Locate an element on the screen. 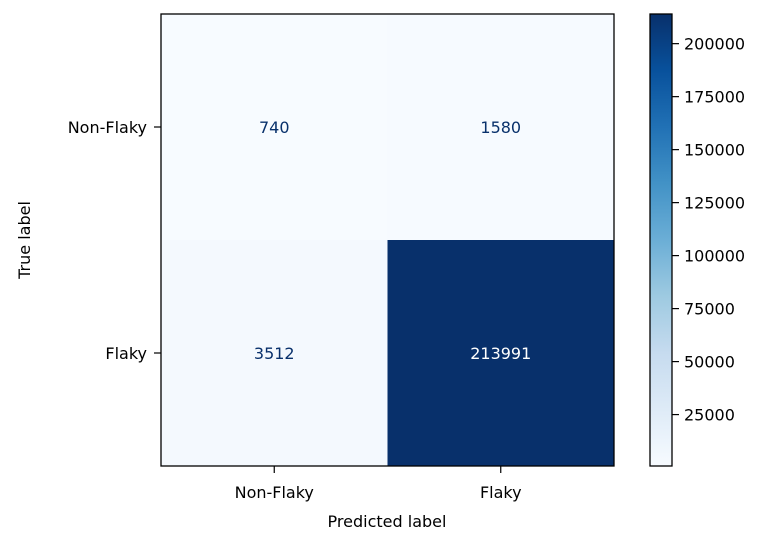  colorbar-tick-label: 100000 is located at coordinates (714, 256).